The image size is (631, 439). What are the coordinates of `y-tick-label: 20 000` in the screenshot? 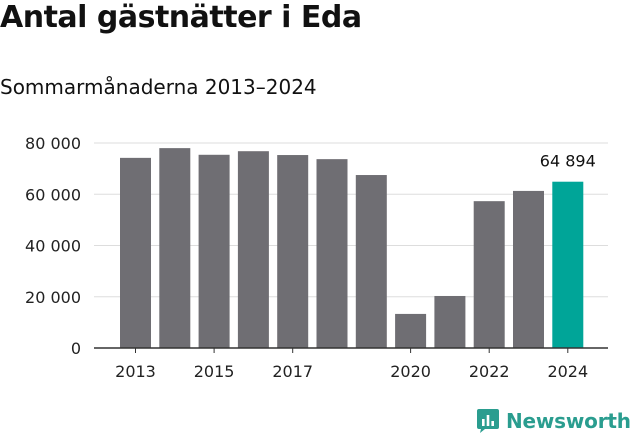 It's located at (53, 297).